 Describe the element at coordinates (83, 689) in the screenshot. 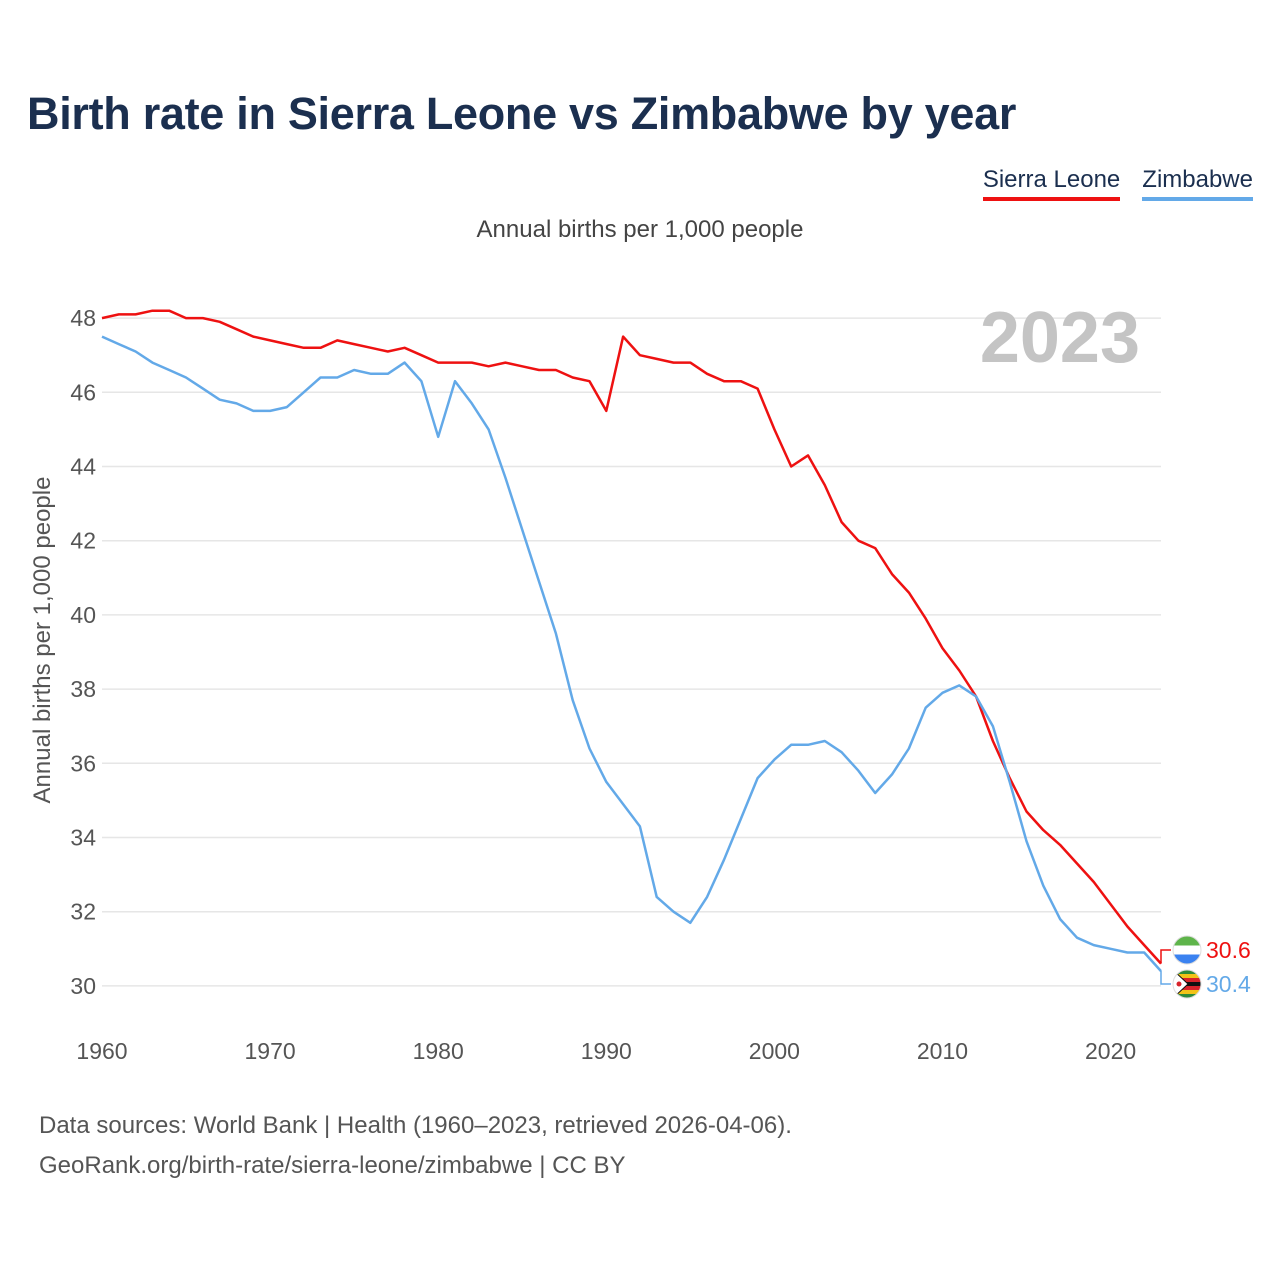

I see `y-tick-label: 38` at that location.